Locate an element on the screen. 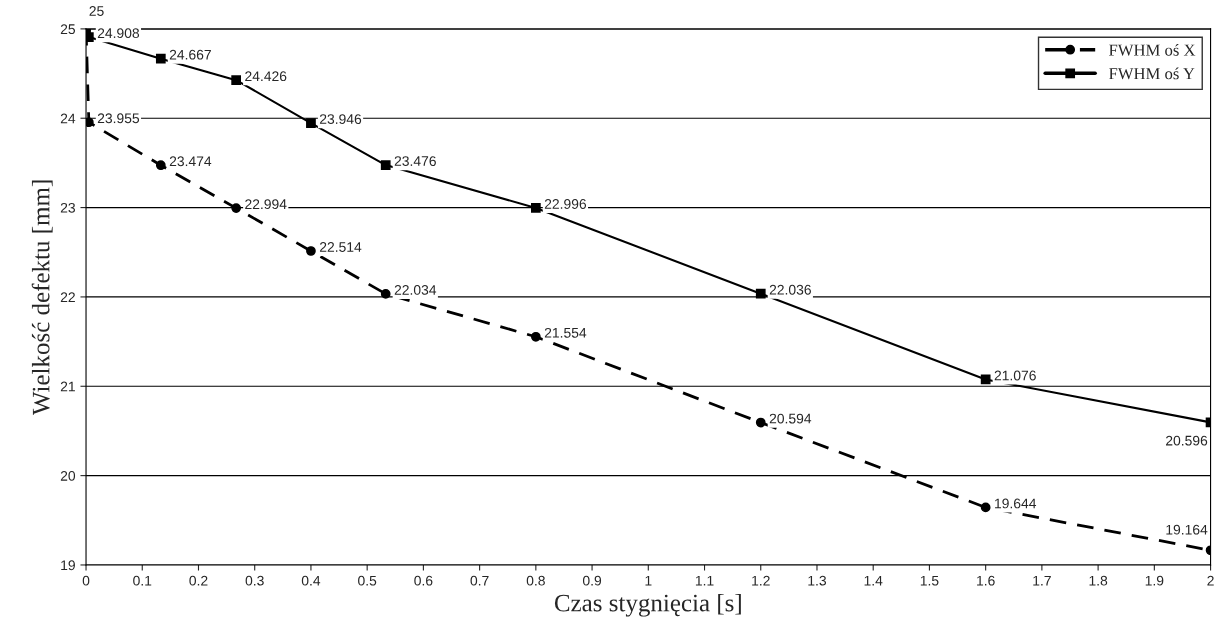 This screenshot has height=642, width=1229. x-tick-label: 1.4 is located at coordinates (873, 580).